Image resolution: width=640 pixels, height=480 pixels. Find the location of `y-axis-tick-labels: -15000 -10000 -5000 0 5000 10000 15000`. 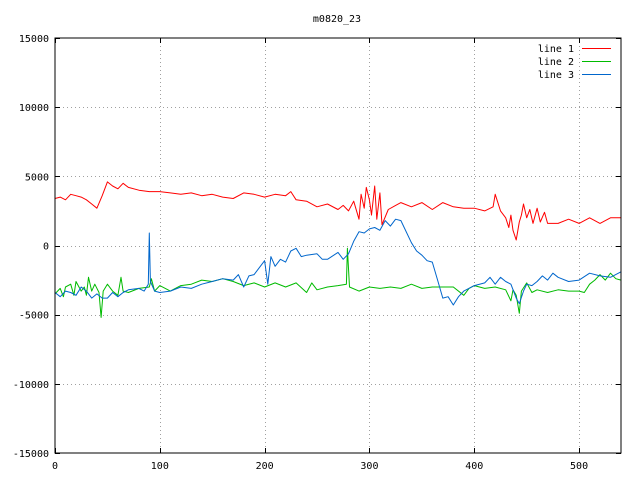

y-axis-tick-labels: -15000 -10000 -5000 0 5000 10000 15000 is located at coordinates (31, 247).